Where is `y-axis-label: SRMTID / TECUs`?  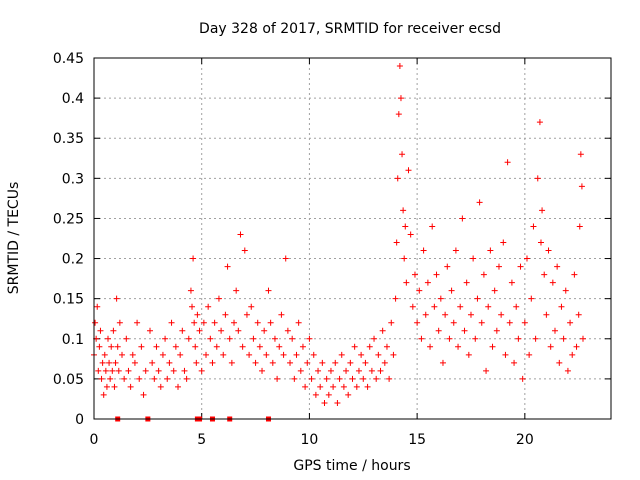 y-axis-label: SRMTID / TECUs is located at coordinates (14, 238).